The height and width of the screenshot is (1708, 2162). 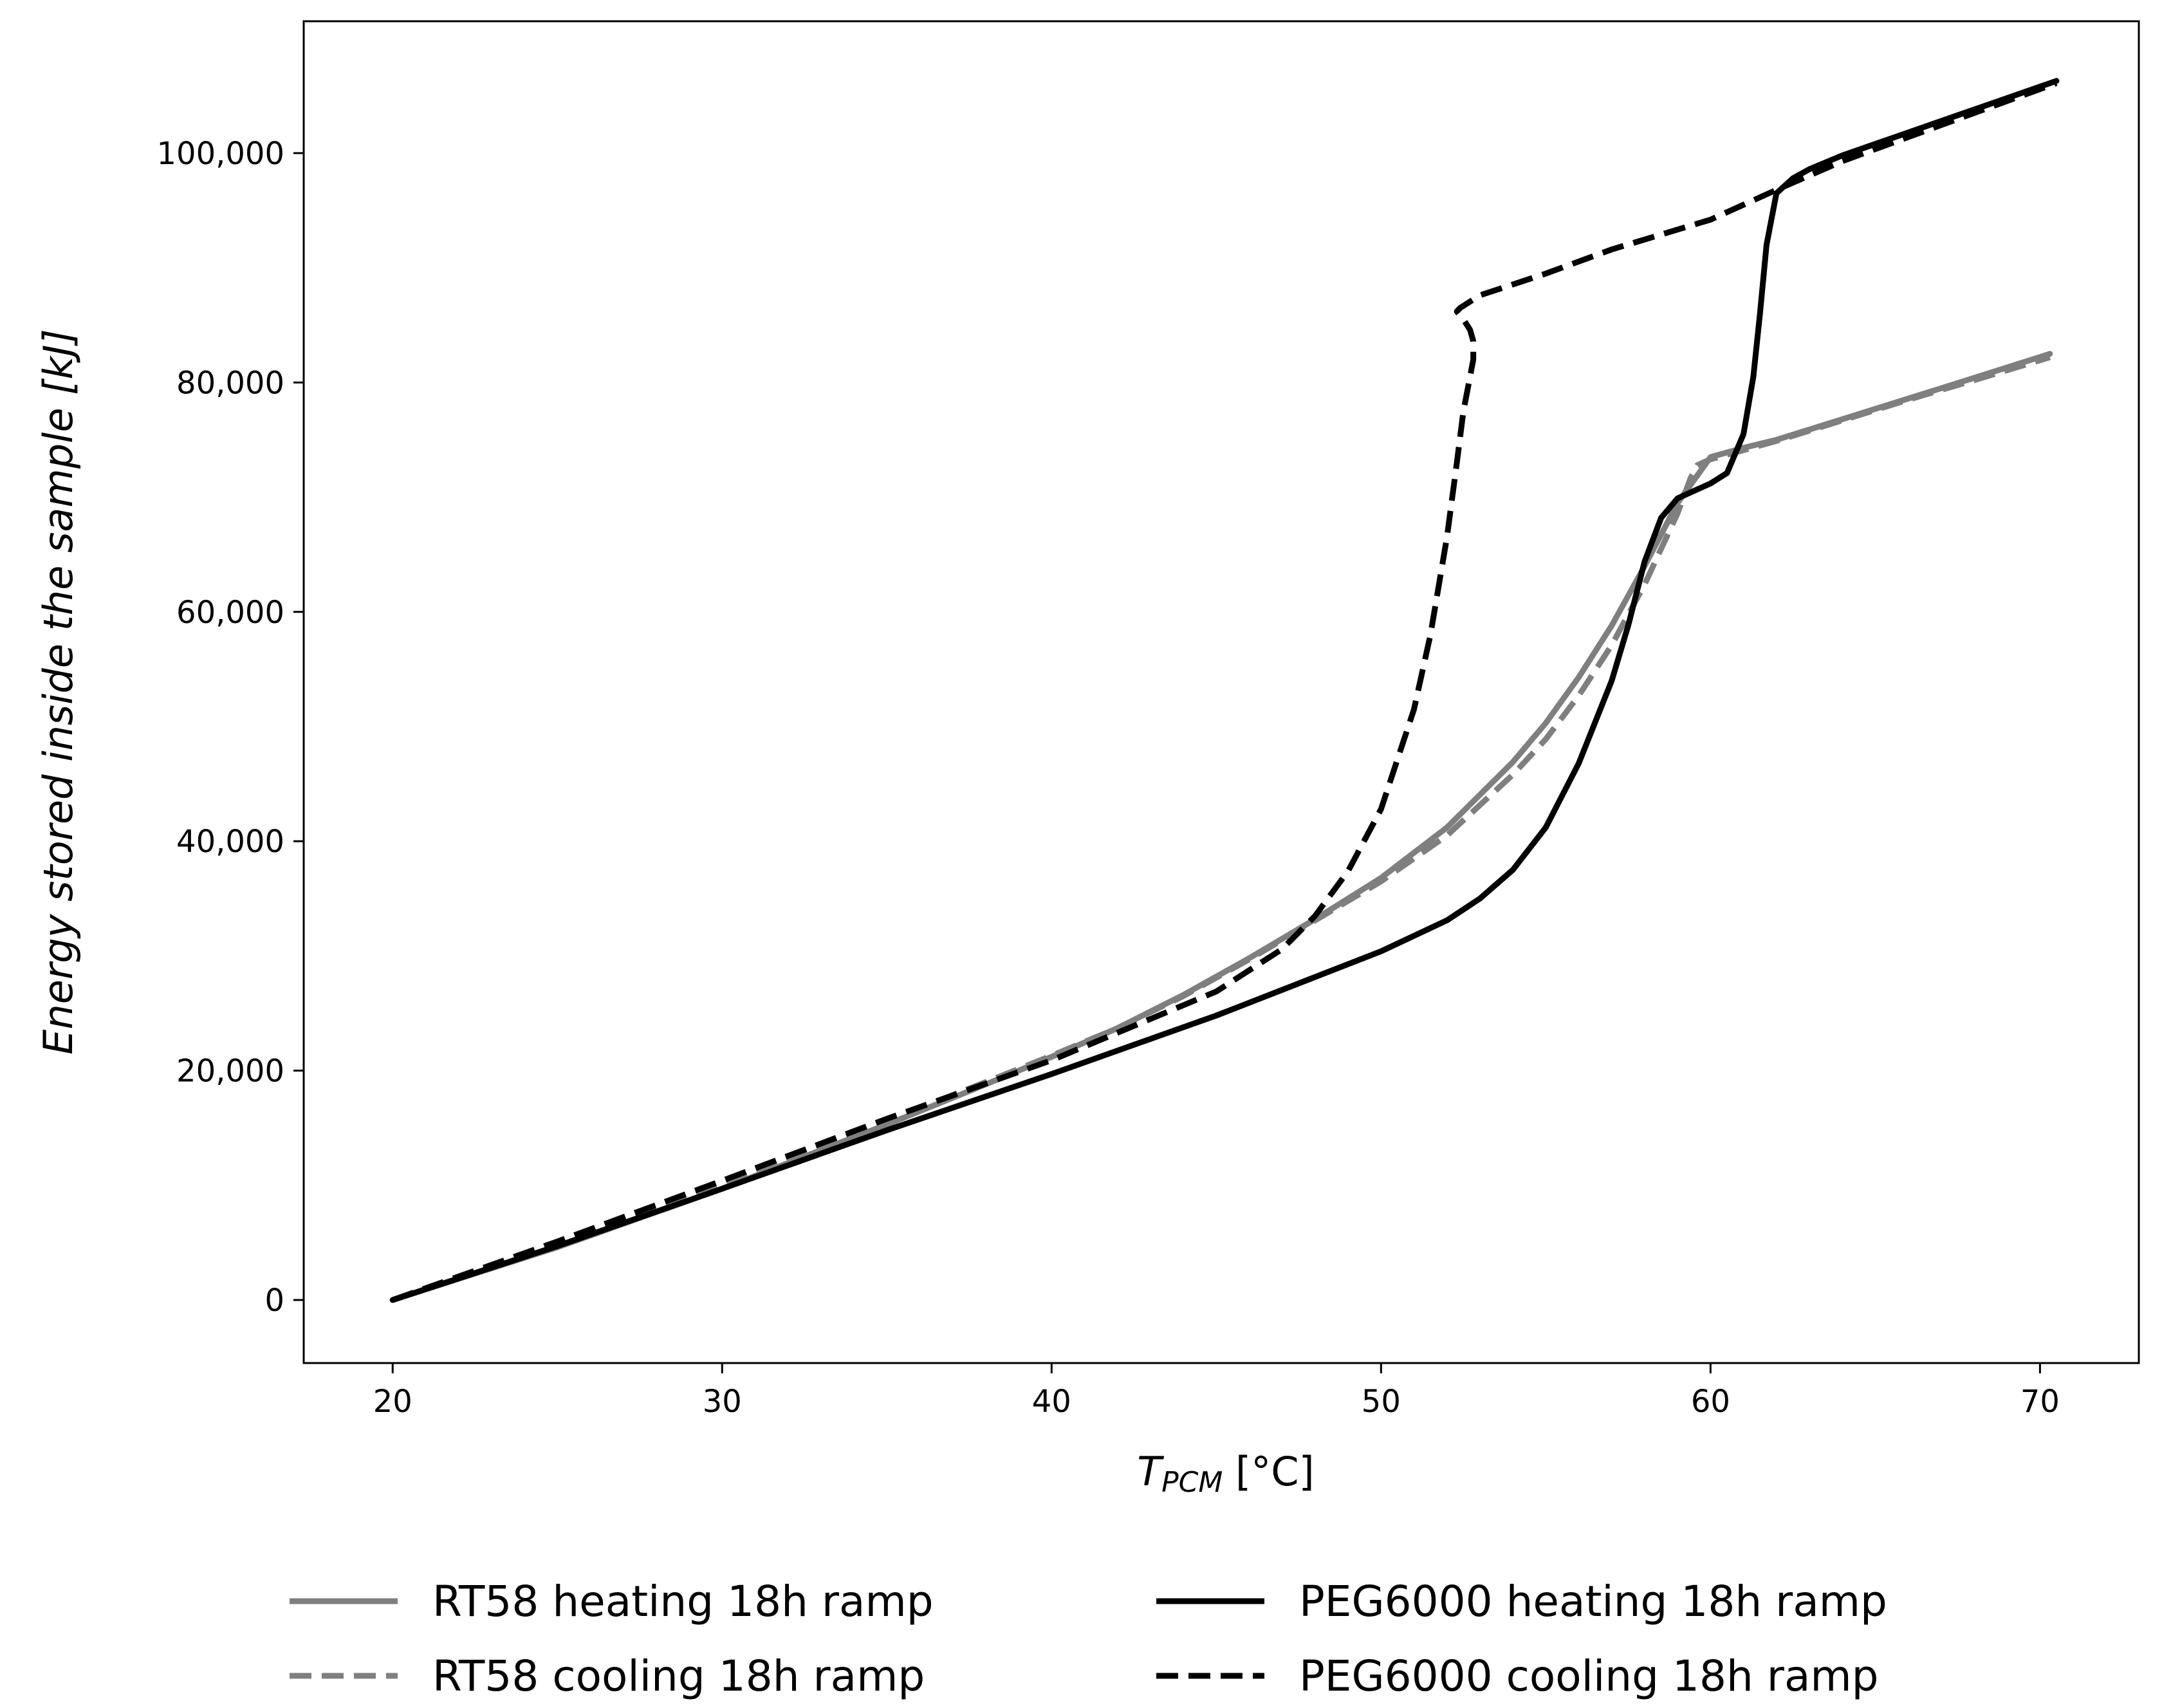 I want to click on x-axis-label-unit: [°C], so click(x=1268, y=1471).